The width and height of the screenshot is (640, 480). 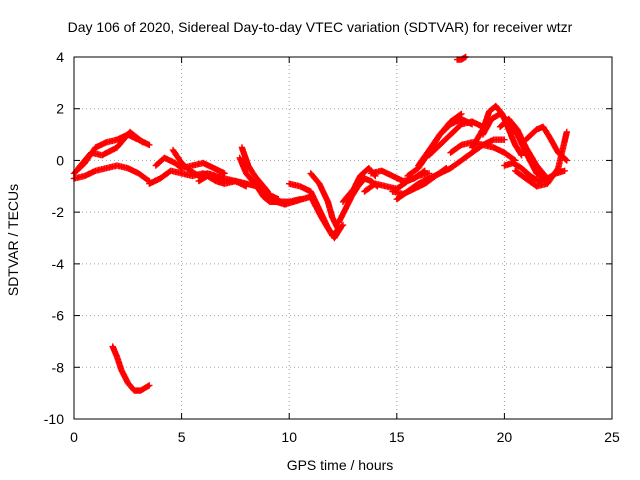 What do you see at coordinates (60, 109) in the screenshot?
I see `y-tick-label: 2` at bounding box center [60, 109].